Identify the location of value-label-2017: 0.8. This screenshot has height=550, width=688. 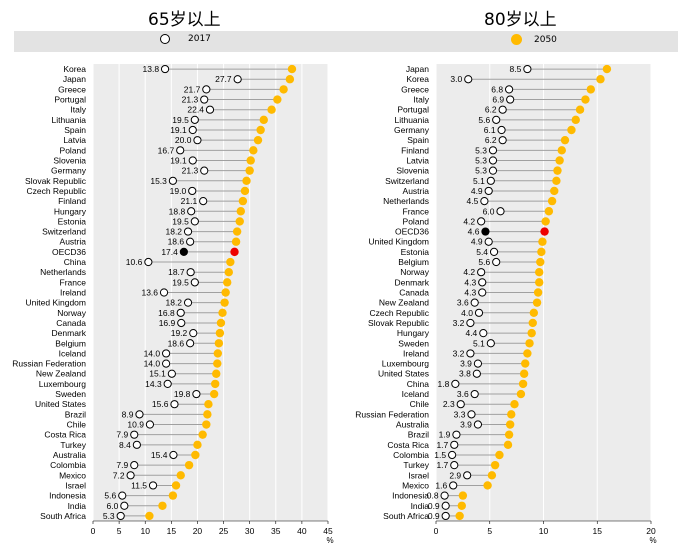
(433, 496).